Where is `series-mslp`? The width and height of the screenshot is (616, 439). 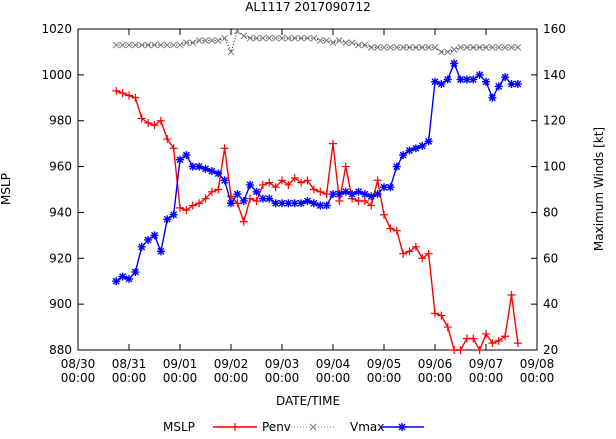
series-mslp is located at coordinates (317, 41).